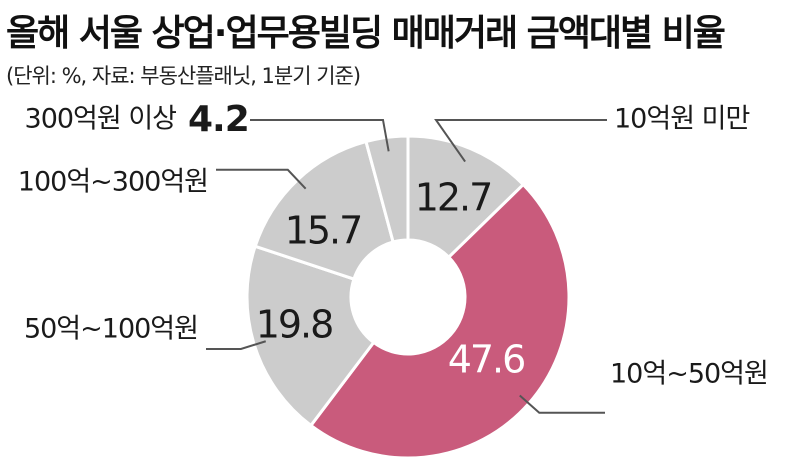  Describe the element at coordinates (681, 119) in the screenshot. I see `category-label: 10억원 미만` at that location.